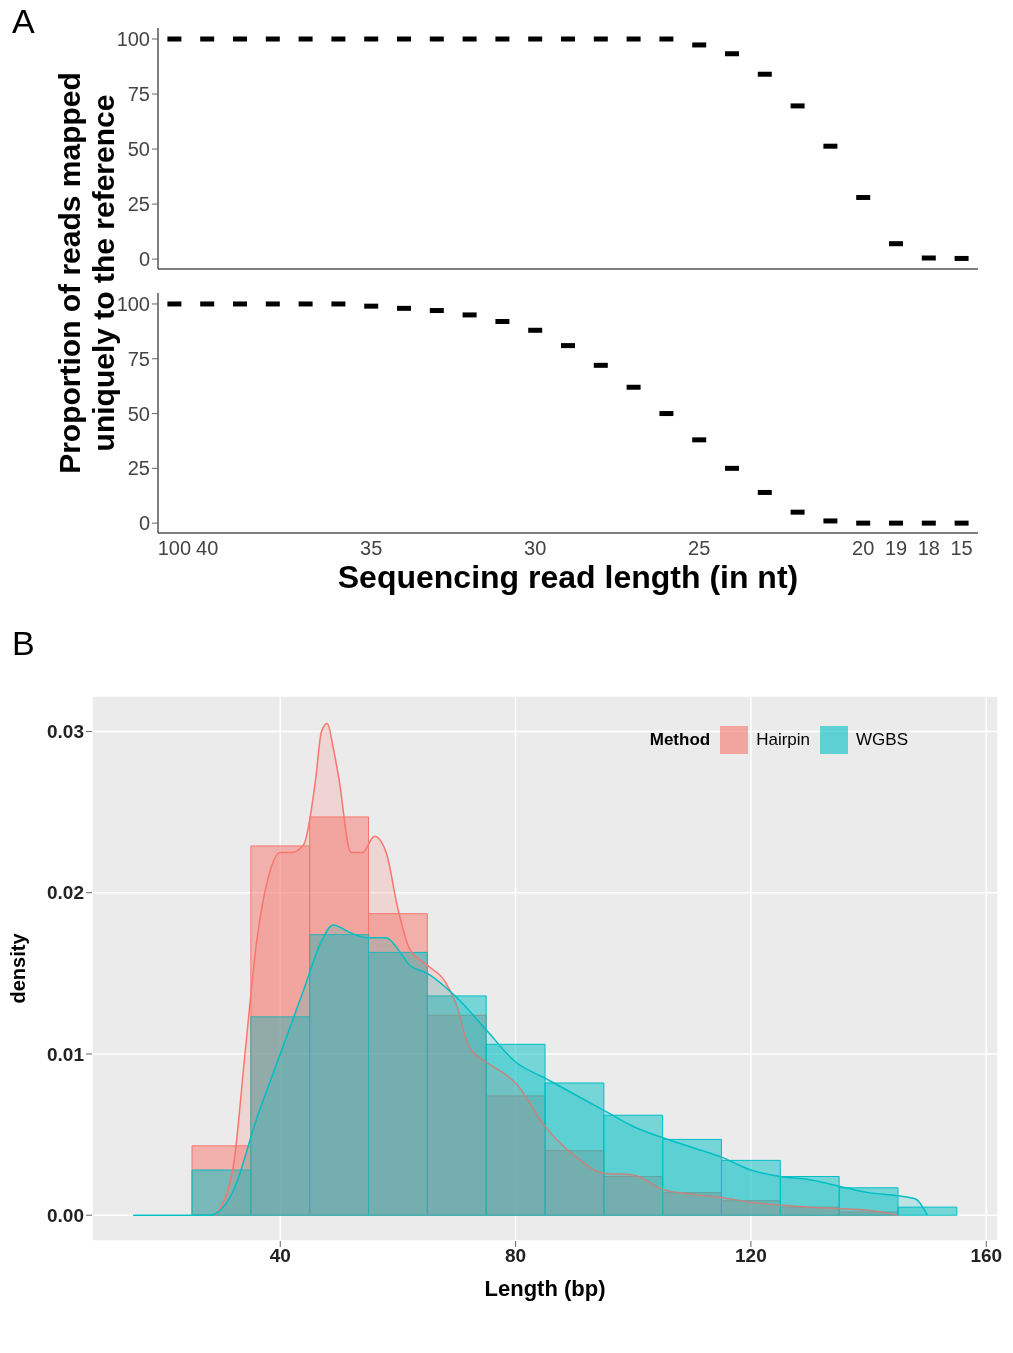  What do you see at coordinates (23, 21) in the screenshot?
I see `chart-title: A` at bounding box center [23, 21].